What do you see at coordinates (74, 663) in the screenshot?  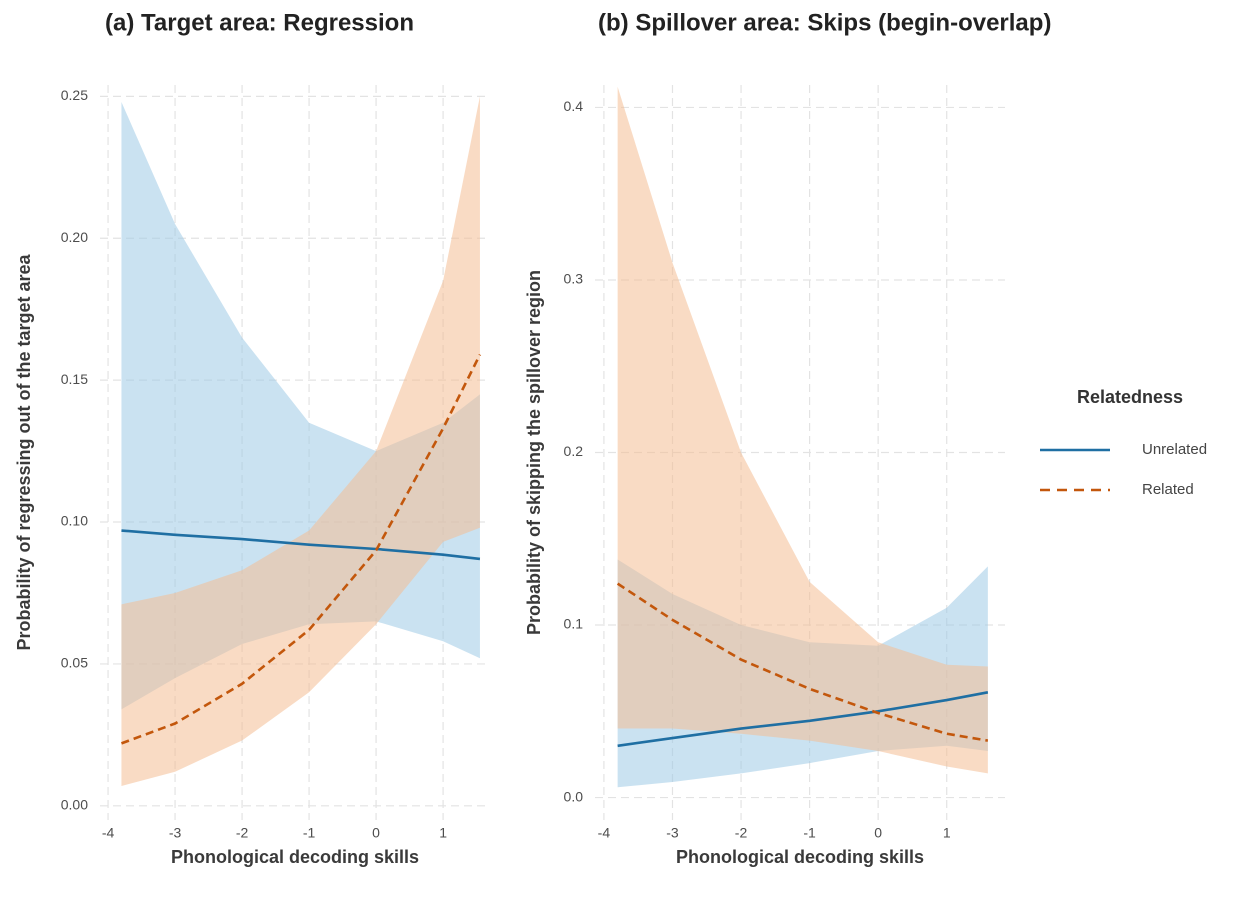 I see `y-tick-label: 0.05` at bounding box center [74, 663].